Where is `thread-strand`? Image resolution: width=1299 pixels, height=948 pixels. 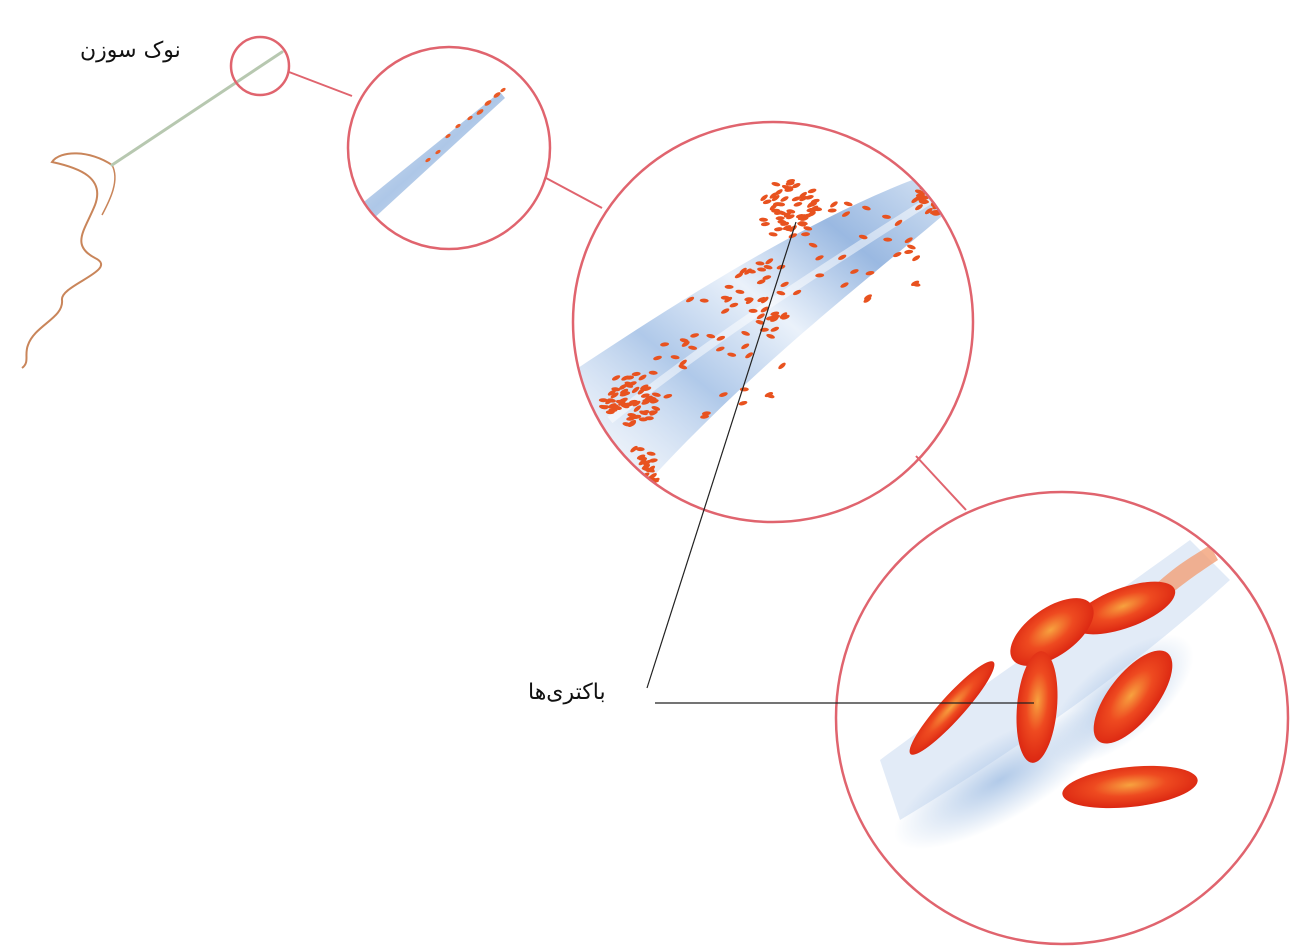
thread-strand is located at coordinates (108, 190).